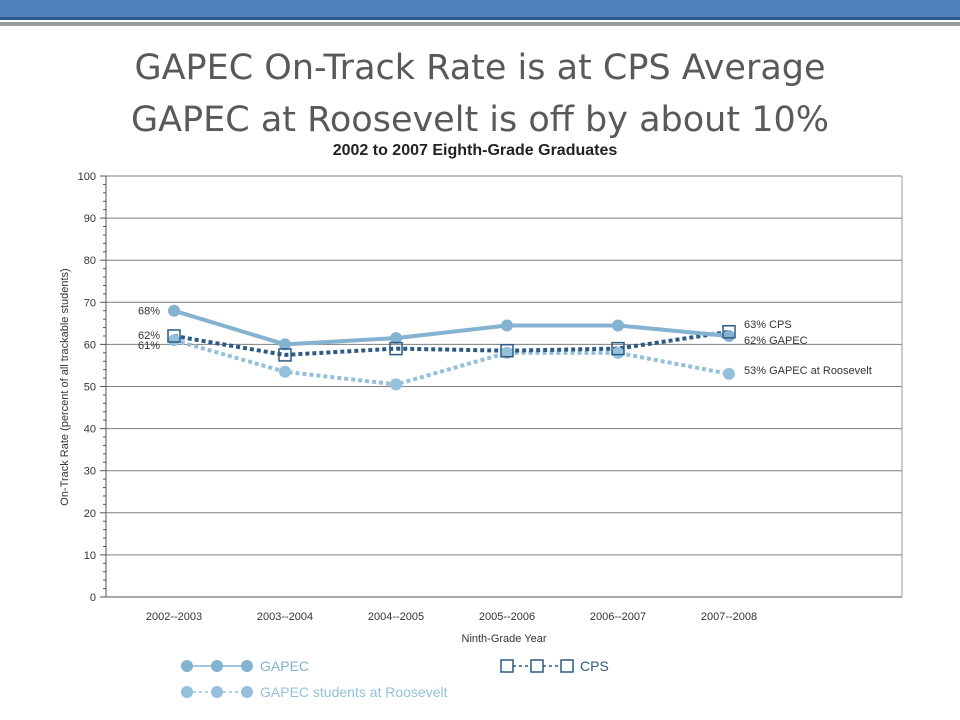  I want to click on series-end-label: 63% CPS, so click(768, 325).